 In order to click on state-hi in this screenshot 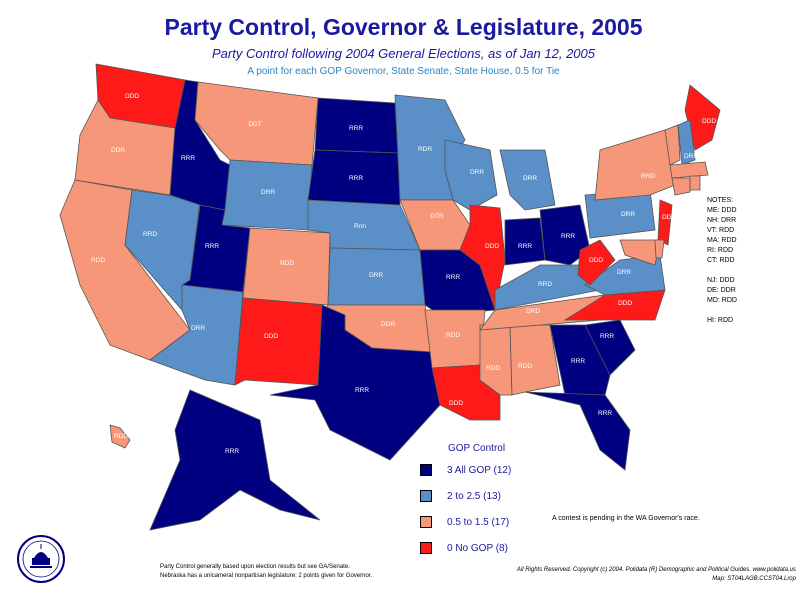, I will do `click(120, 436)`.